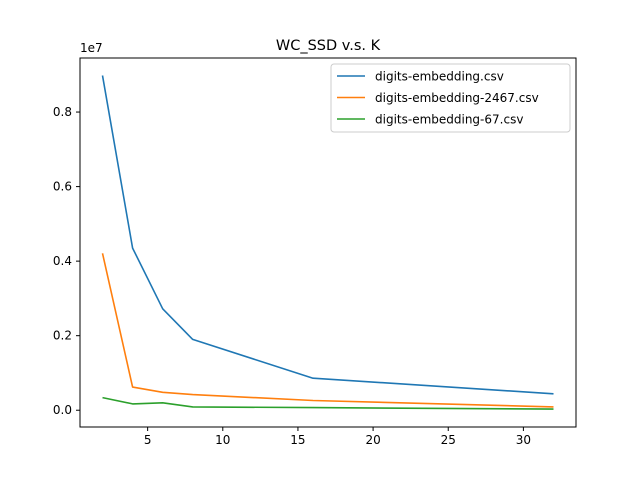 The width and height of the screenshot is (640, 484). What do you see at coordinates (297, 440) in the screenshot?
I see `x-tick-label: 15` at bounding box center [297, 440].